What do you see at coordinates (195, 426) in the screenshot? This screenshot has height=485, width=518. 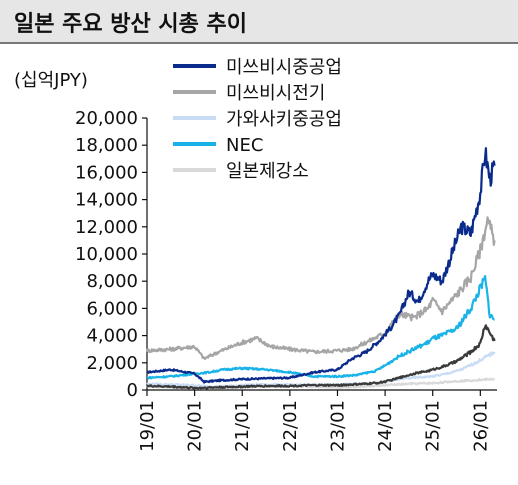 I see `x-tick-label: 20/01` at bounding box center [195, 426].